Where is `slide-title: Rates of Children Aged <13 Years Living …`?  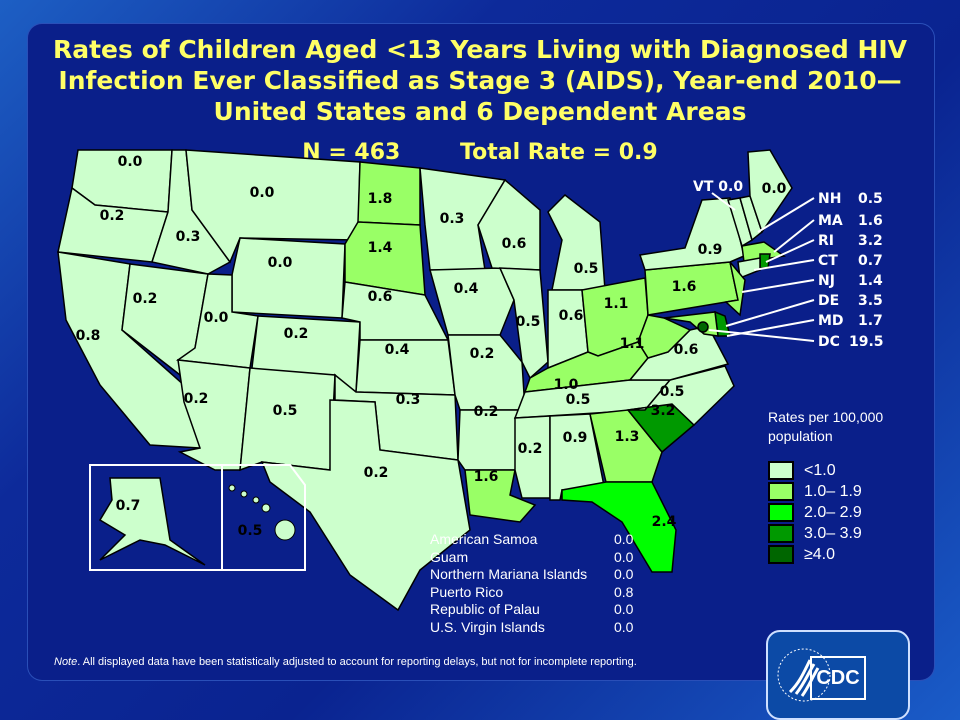
slide-title: Rates of Children Aged <13 Years Living … is located at coordinates (480, 80).